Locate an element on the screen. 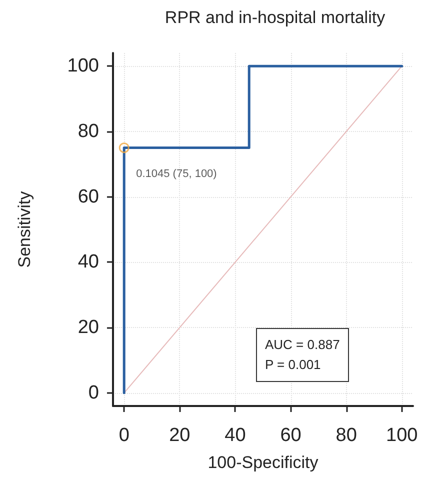 The image size is (432, 498). x-tick-label: 100 is located at coordinates (402, 435).